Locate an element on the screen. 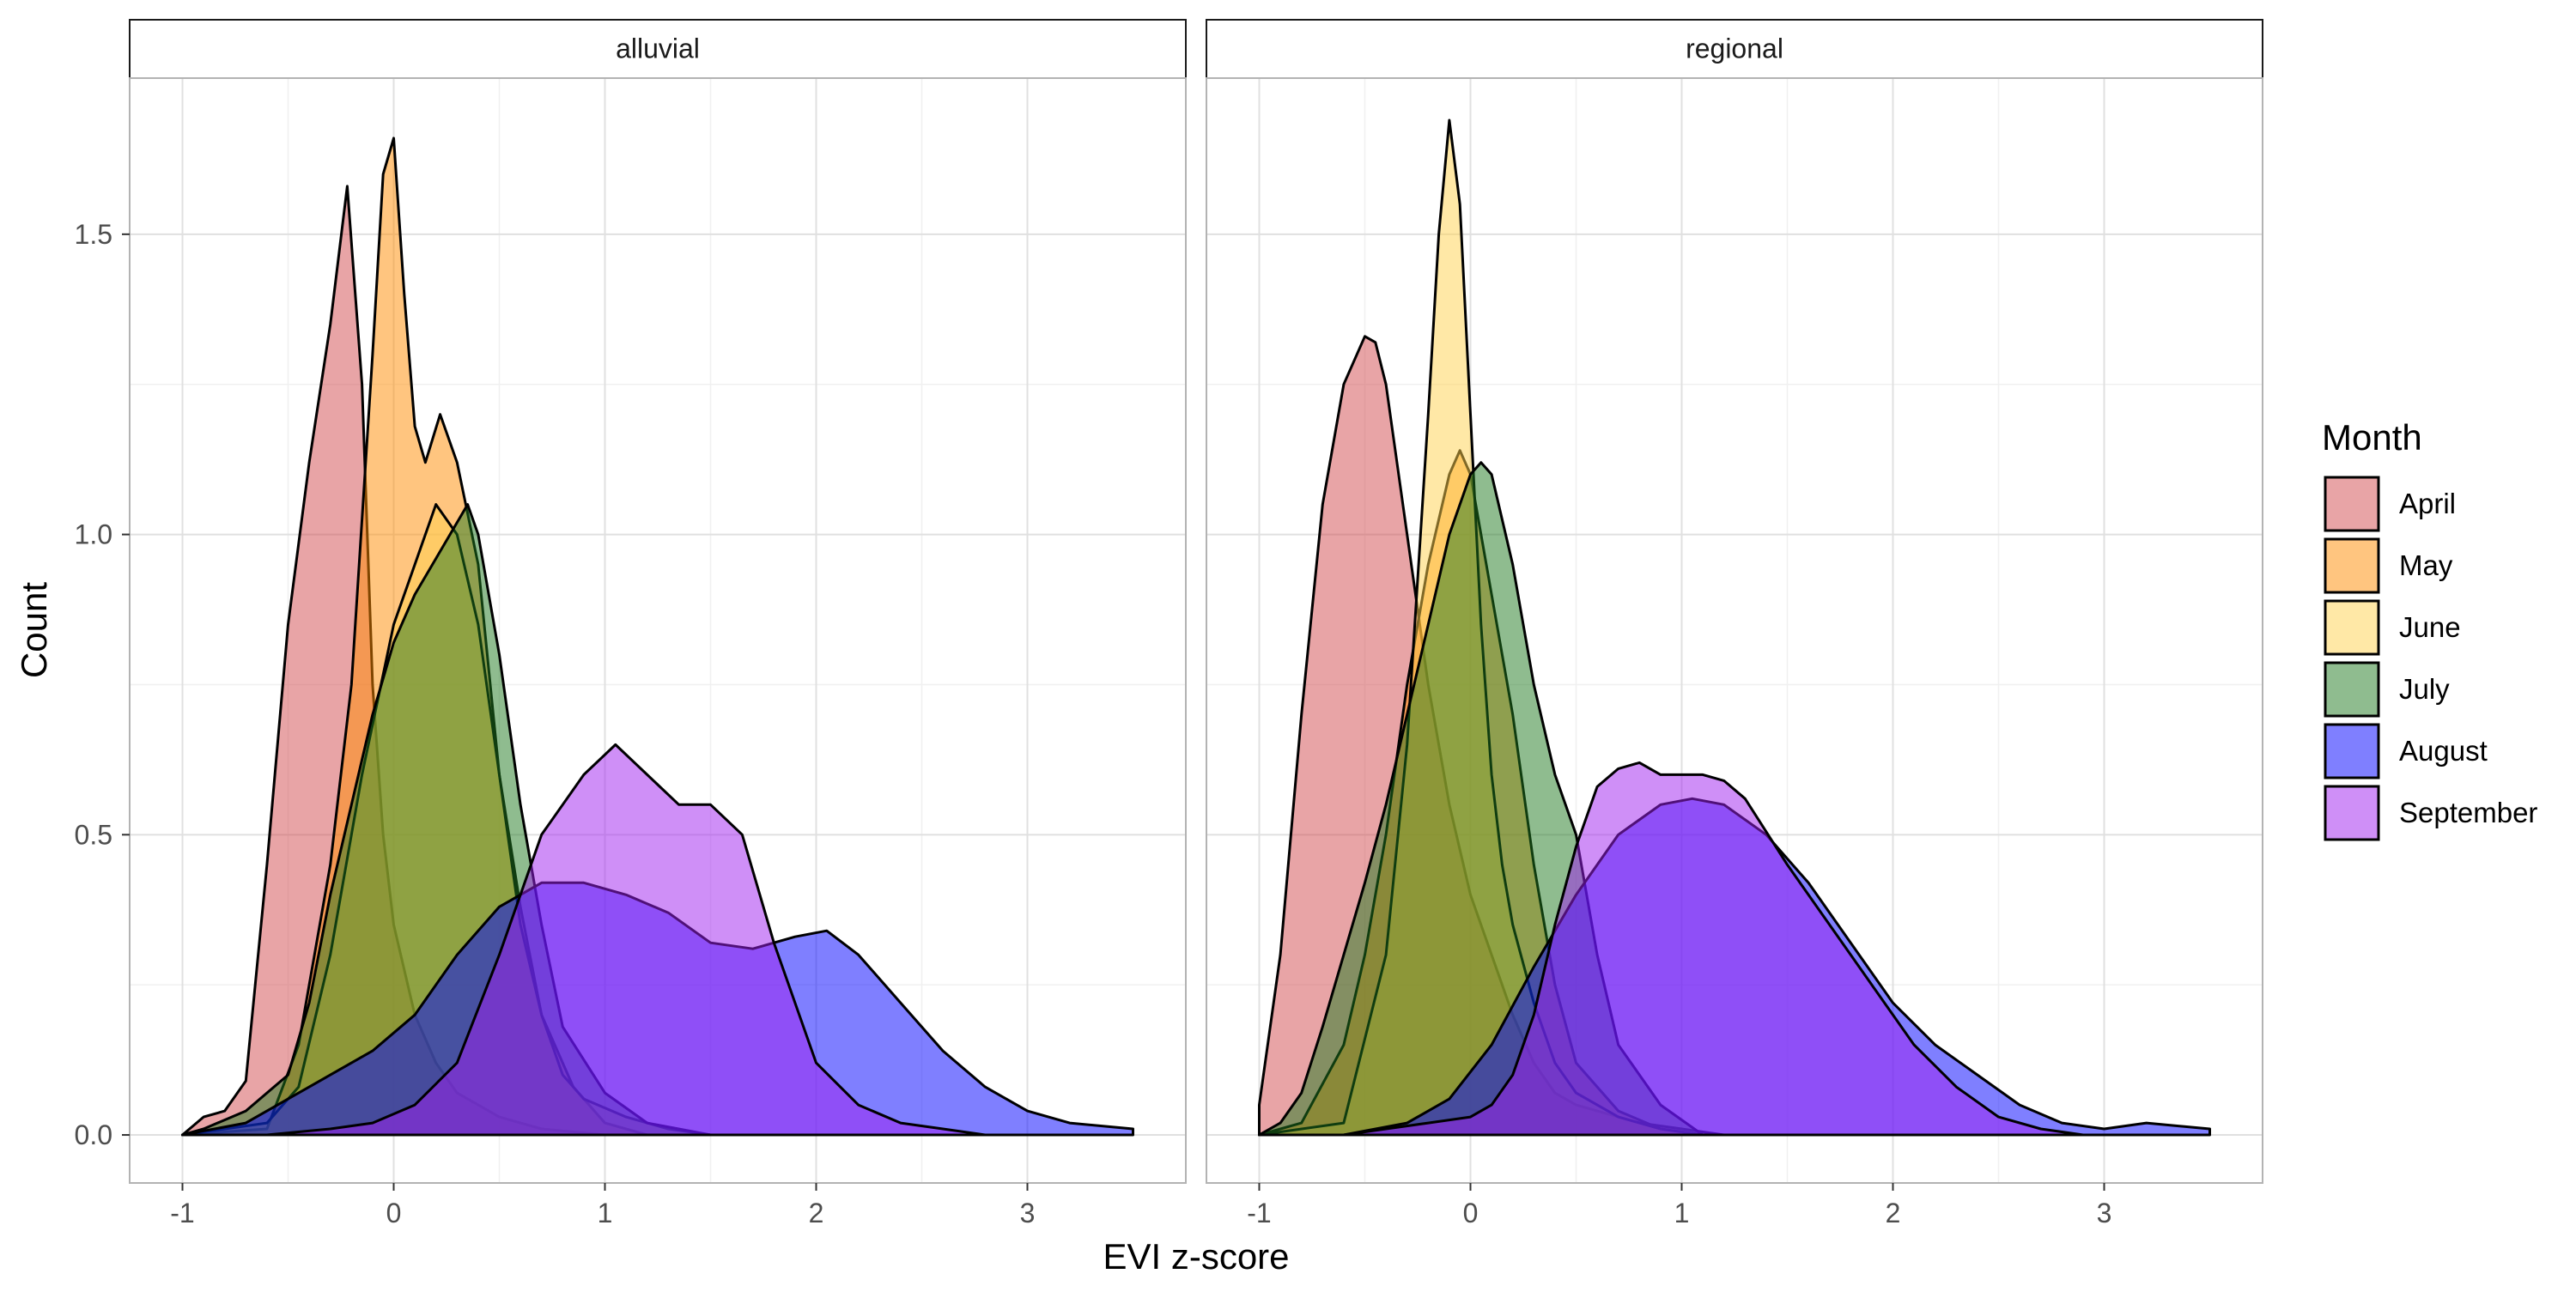 The image size is (2576, 1292). strip-label-regional: regional is located at coordinates (1734, 48).